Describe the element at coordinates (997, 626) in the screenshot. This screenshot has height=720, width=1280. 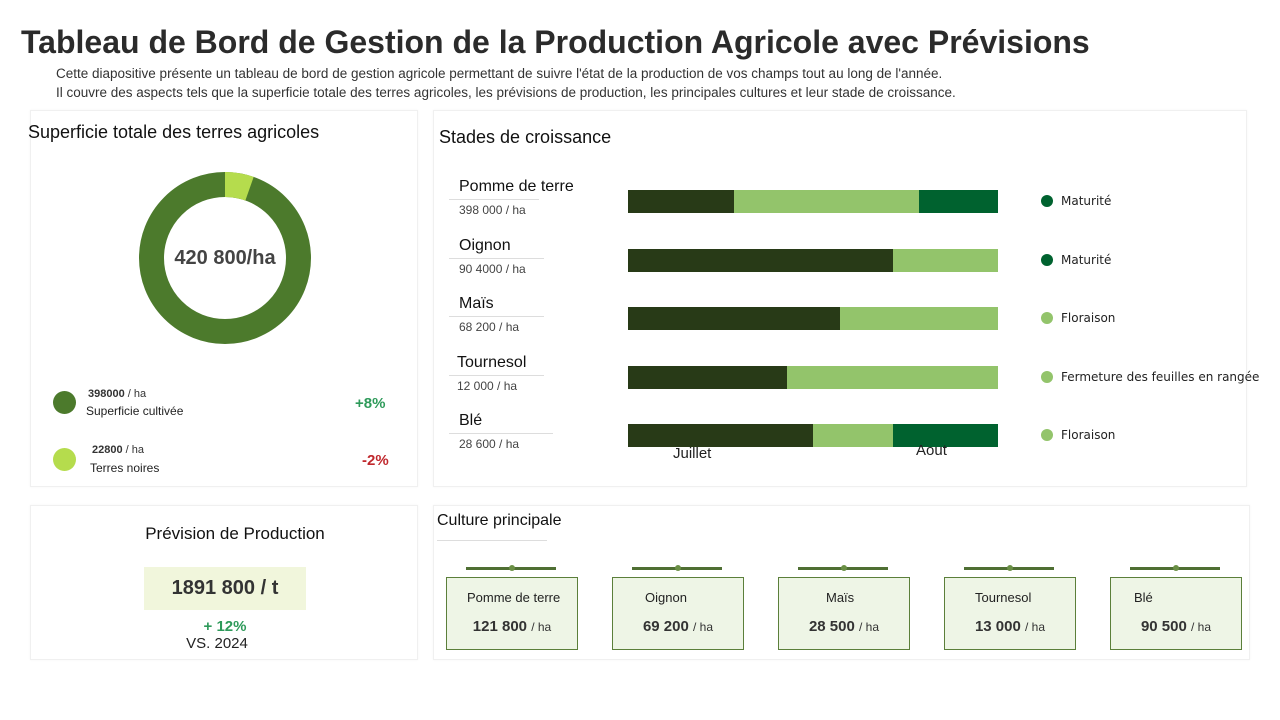
I see `culture-card-number: 13 000` at that location.